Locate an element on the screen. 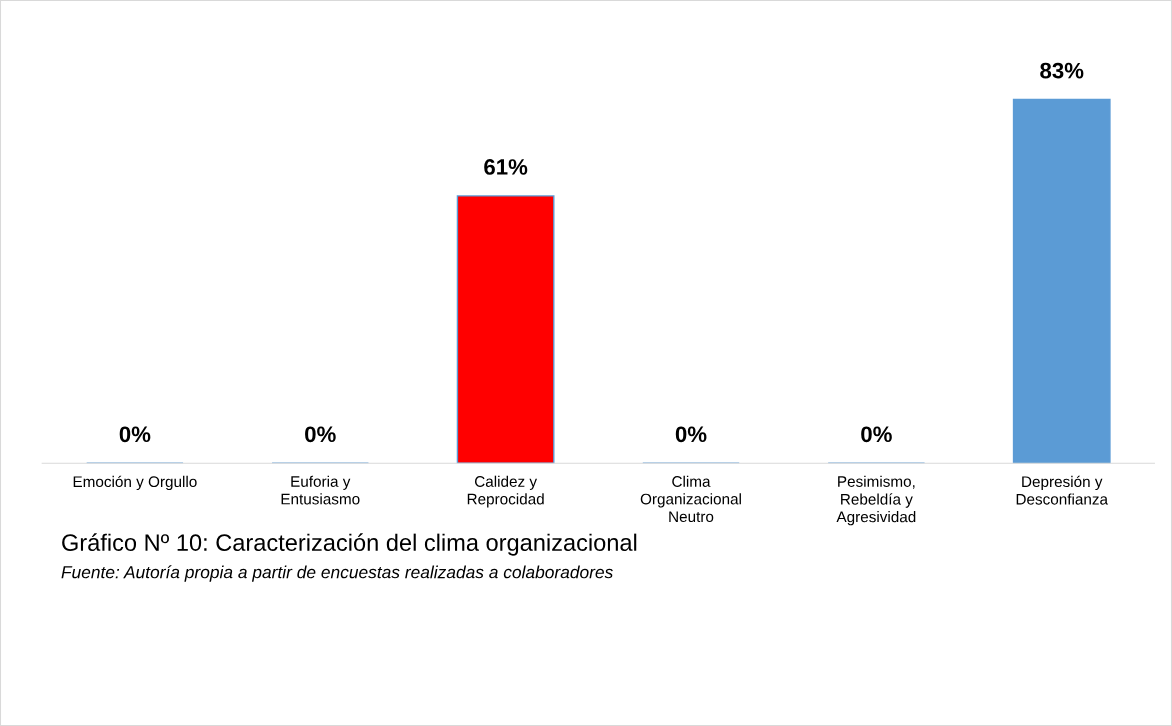  x-tick-label: Depresión y Desconfianza is located at coordinates (1062, 490).